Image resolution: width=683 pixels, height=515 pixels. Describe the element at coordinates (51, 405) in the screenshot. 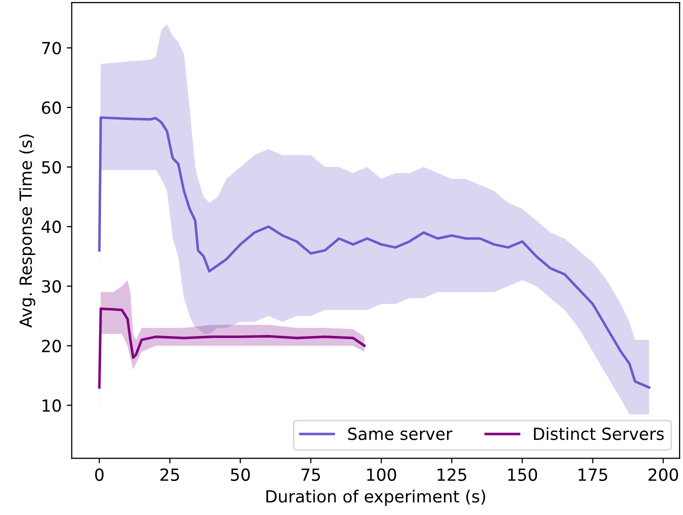

I see `y-tick-label: 10` at that location.